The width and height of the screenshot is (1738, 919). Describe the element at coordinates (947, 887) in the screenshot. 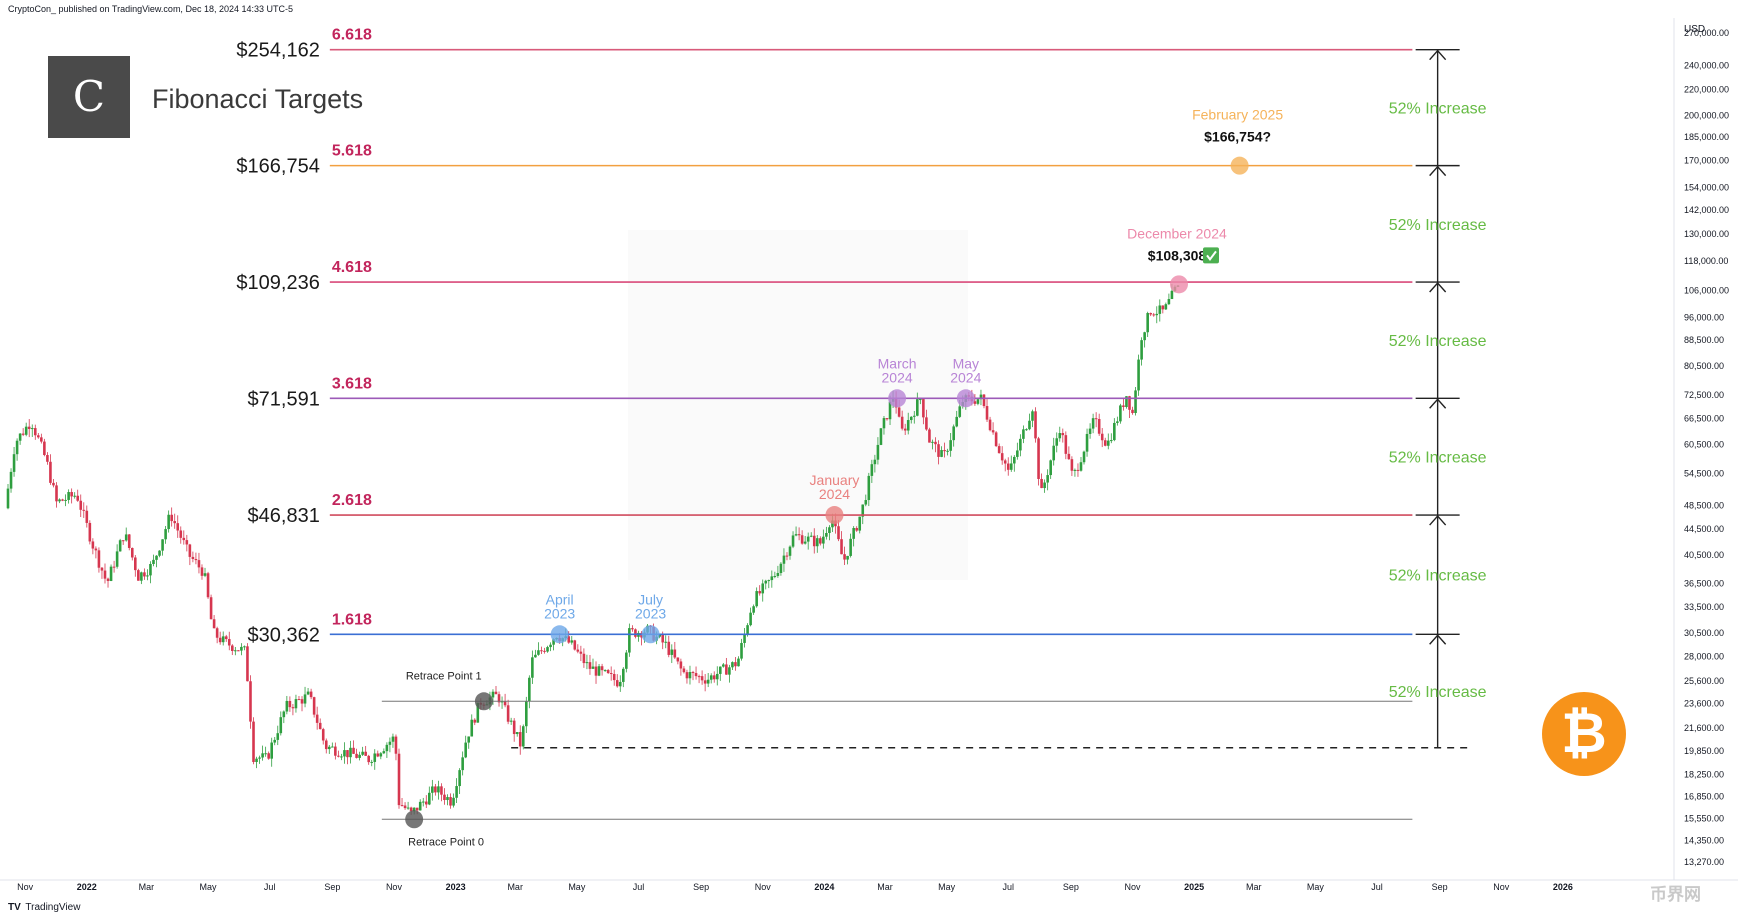

I see `time-tick-label: May` at that location.